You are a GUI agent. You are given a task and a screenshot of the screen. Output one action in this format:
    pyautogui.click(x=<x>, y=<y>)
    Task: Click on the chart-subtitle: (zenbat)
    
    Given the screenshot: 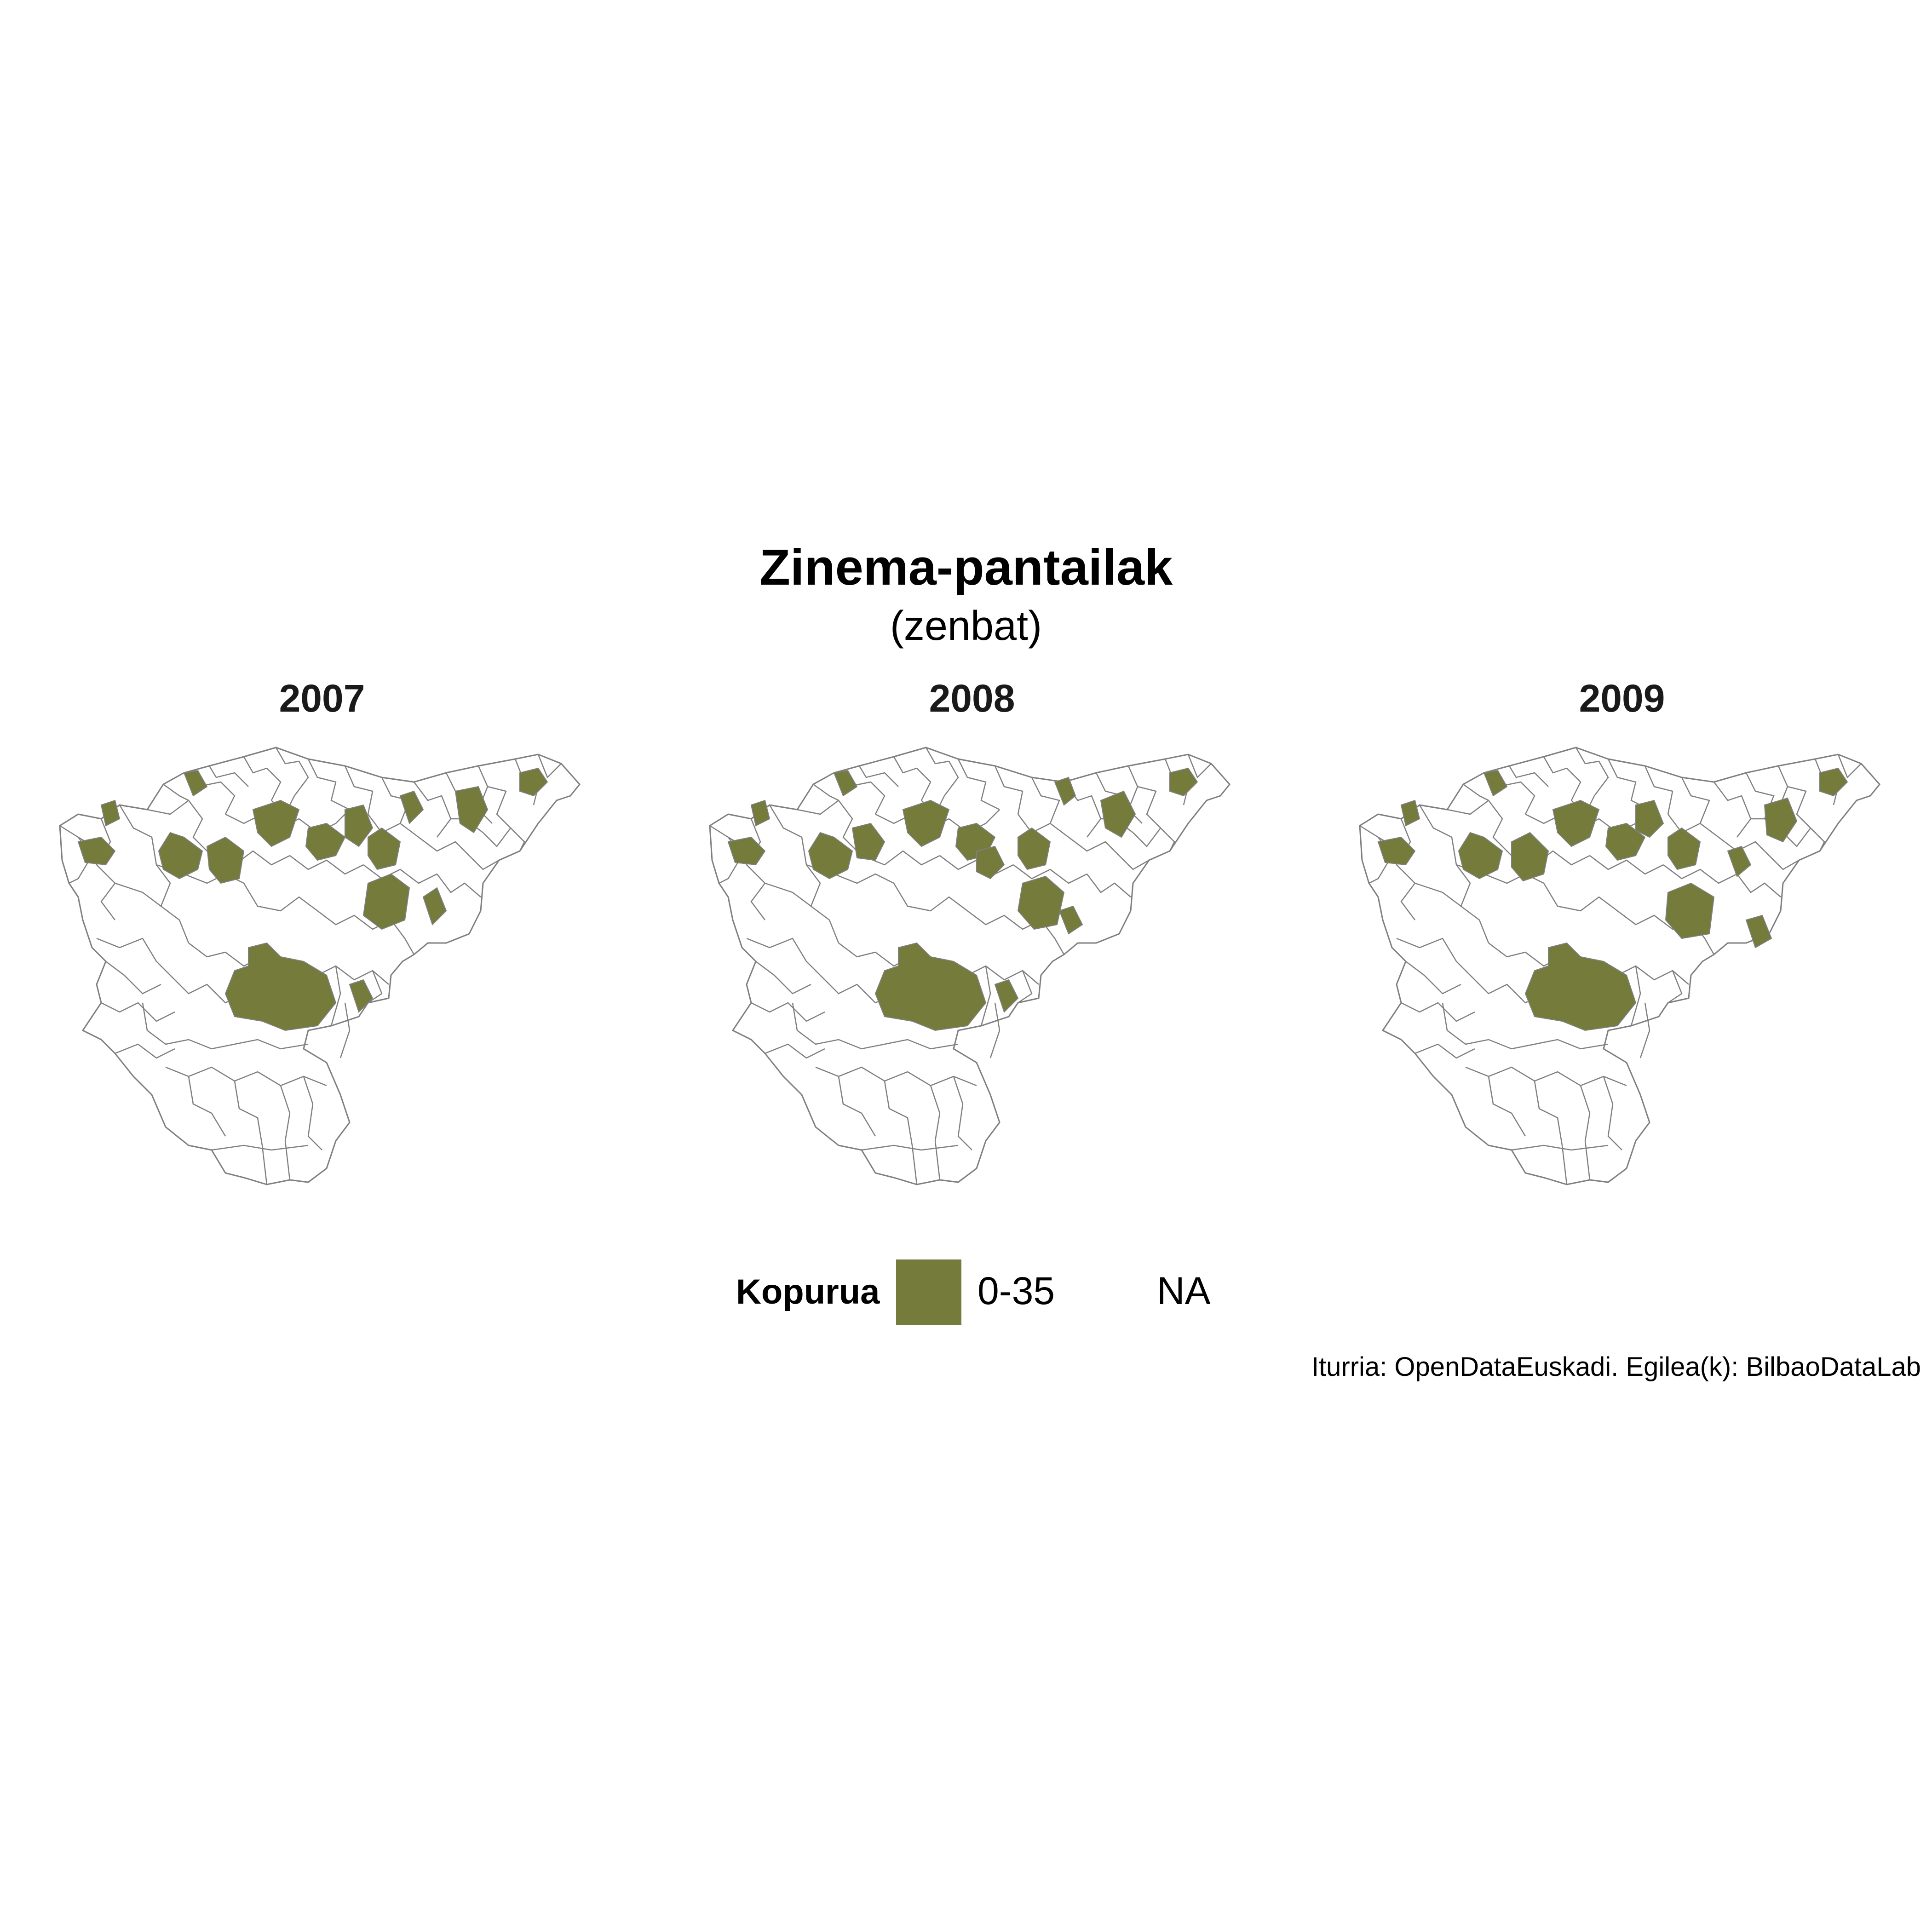 What is the action you would take?
    pyautogui.click(x=966, y=626)
    